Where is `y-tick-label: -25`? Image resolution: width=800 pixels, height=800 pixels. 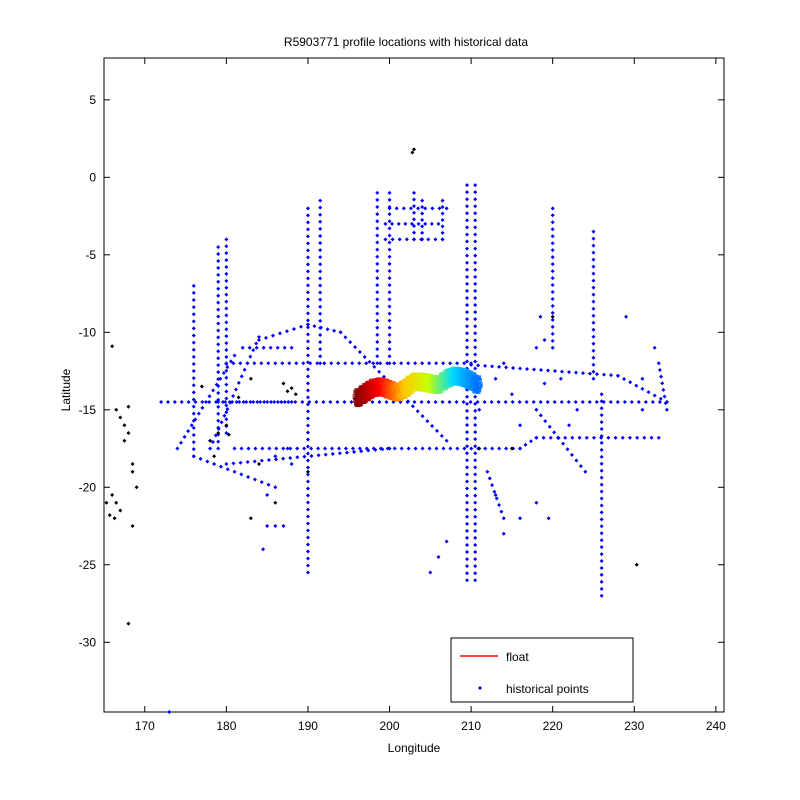 y-tick-label: -25 is located at coordinates (88, 565).